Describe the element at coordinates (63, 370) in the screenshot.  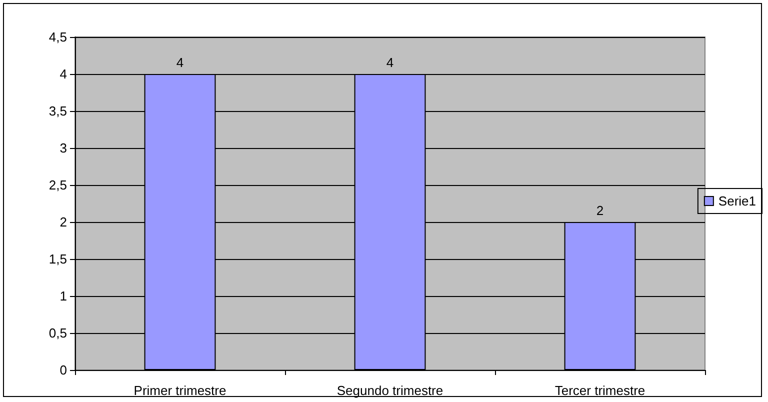
I see `y-tick-label: 0` at that location.